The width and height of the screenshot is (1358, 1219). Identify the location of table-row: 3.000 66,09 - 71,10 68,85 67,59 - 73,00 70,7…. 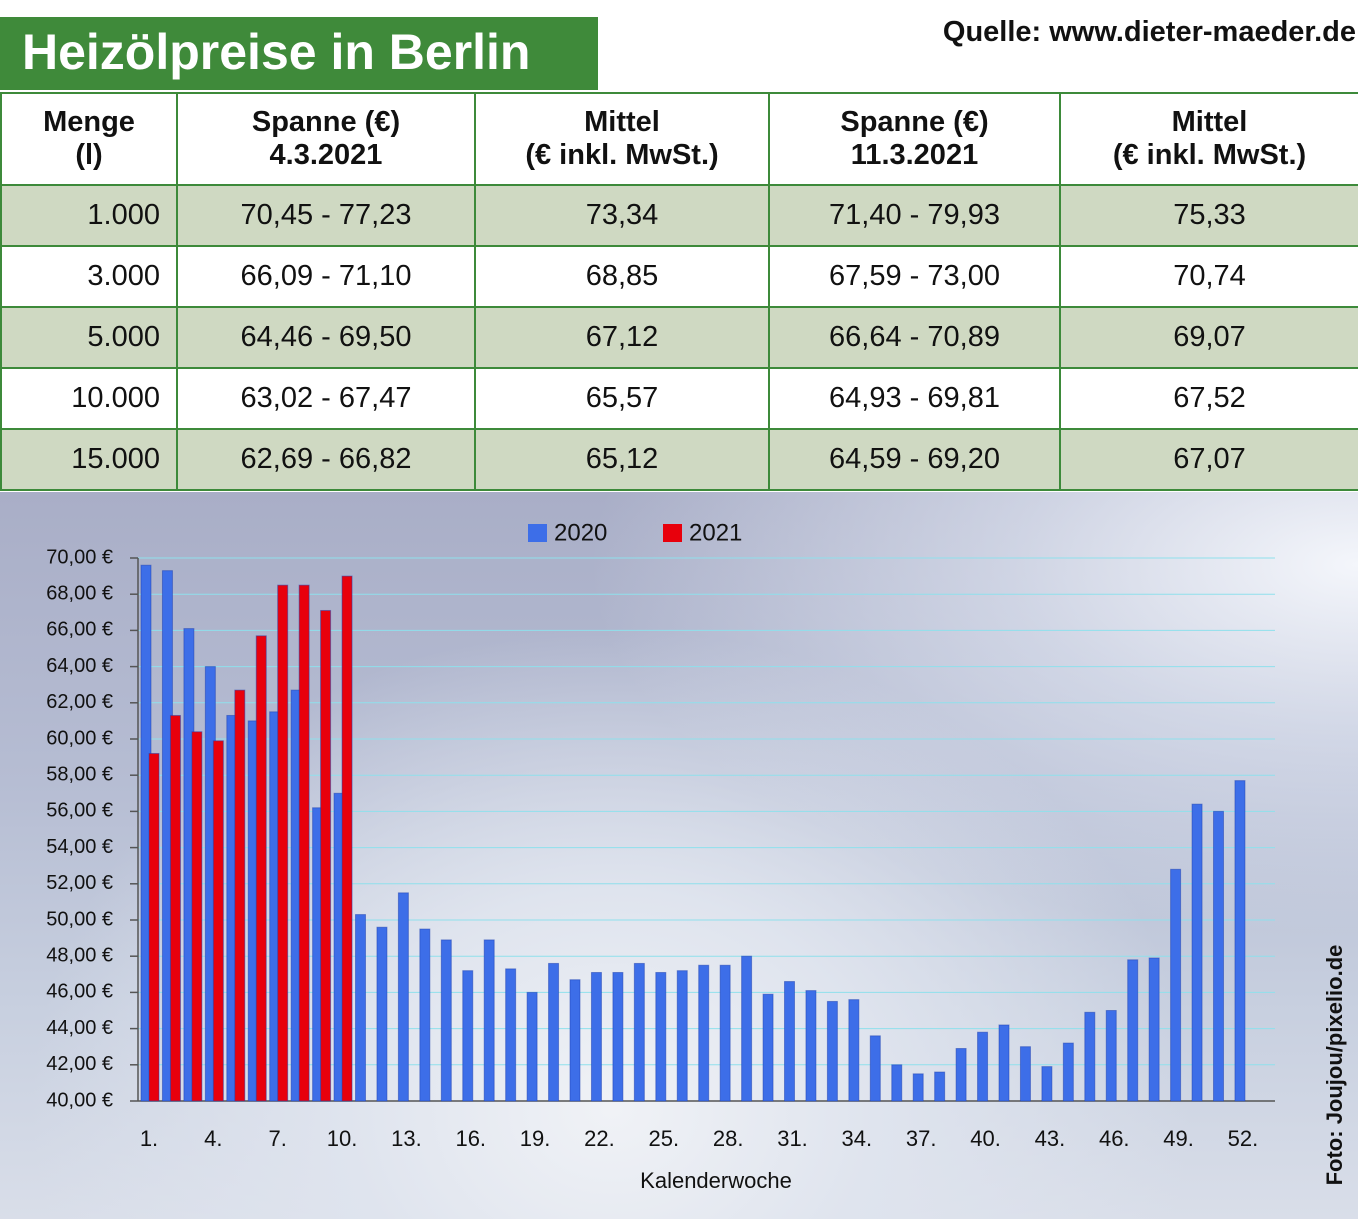
(679, 276).